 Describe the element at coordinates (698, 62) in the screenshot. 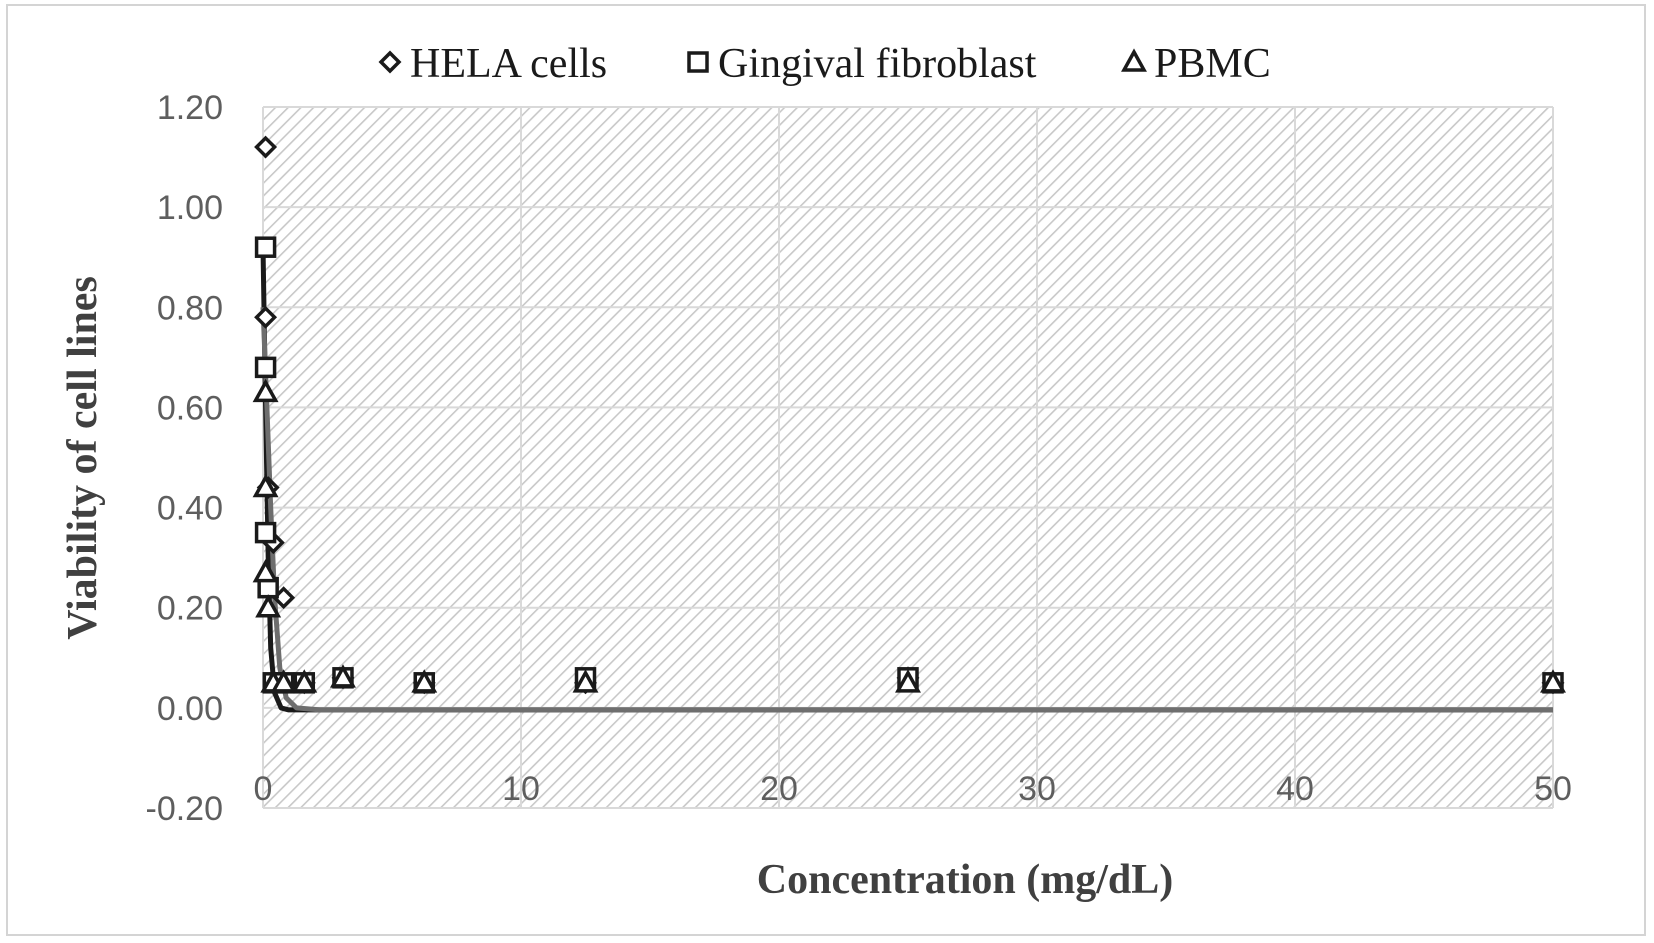

I see `legend-marker-square` at that location.